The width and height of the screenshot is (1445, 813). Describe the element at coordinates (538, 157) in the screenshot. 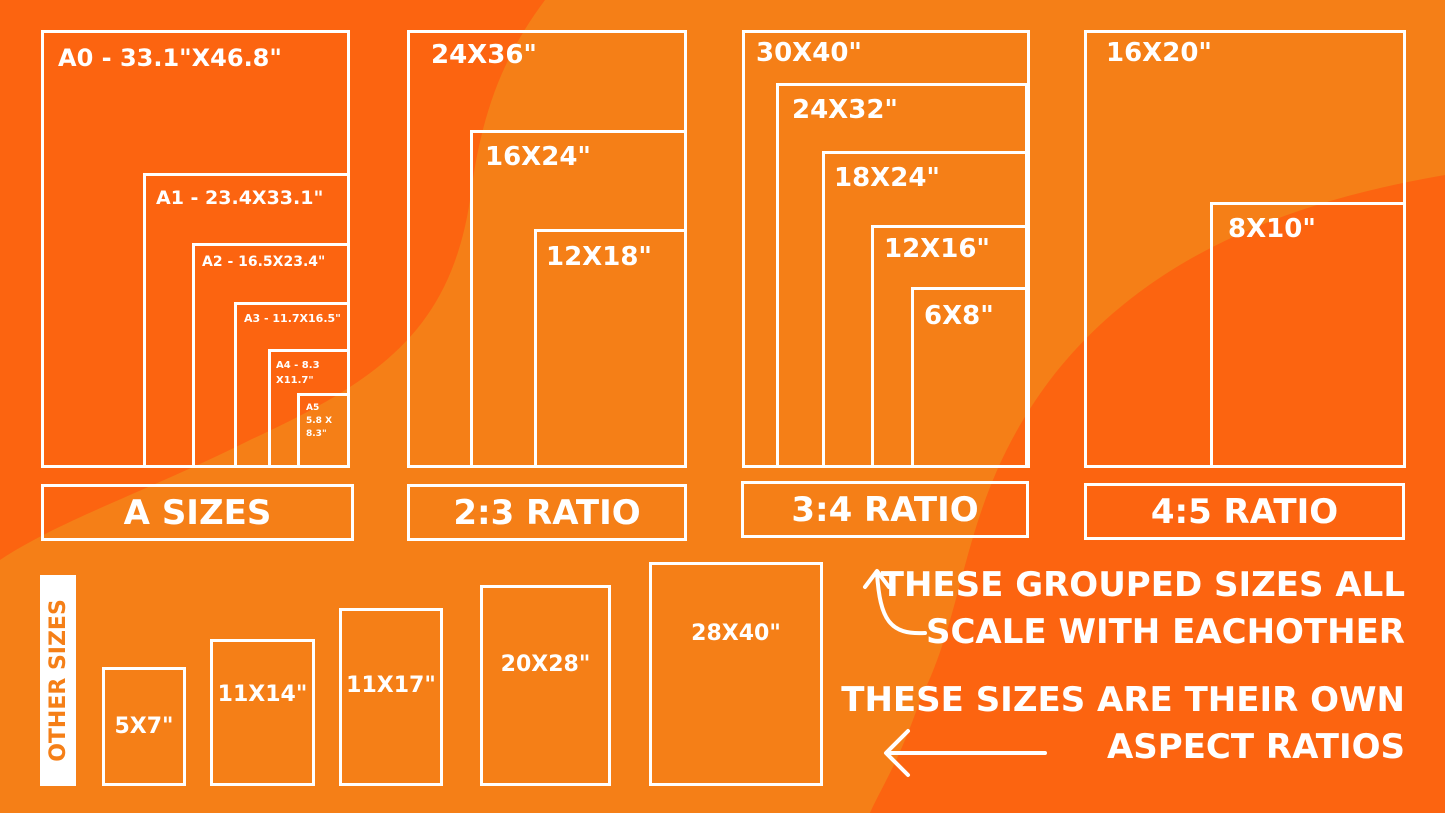

I see `16x24-label: 16X24"` at that location.